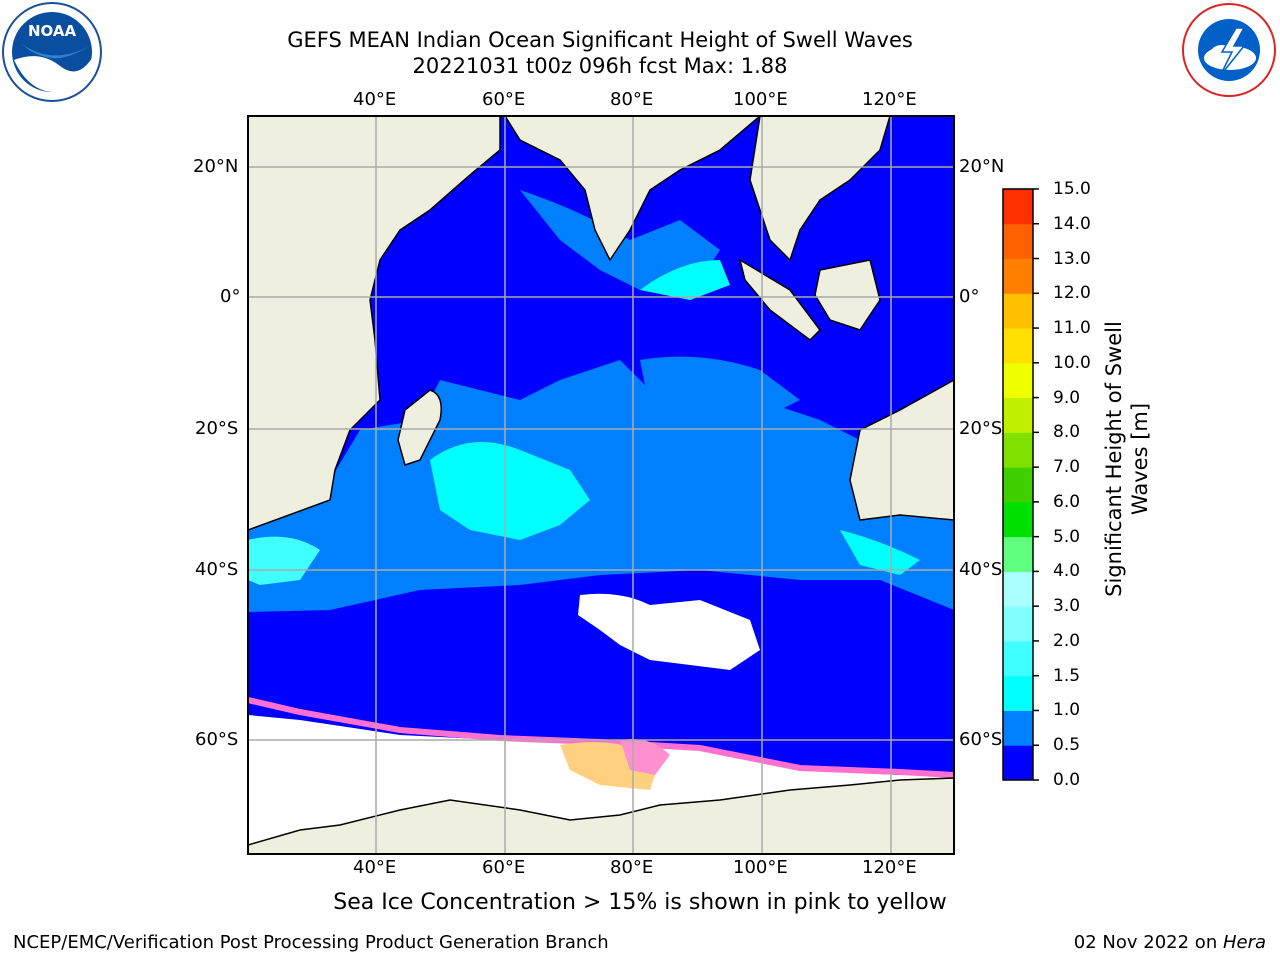  What do you see at coordinates (1244, 942) in the screenshot?
I see `footer-system: Hera` at bounding box center [1244, 942].